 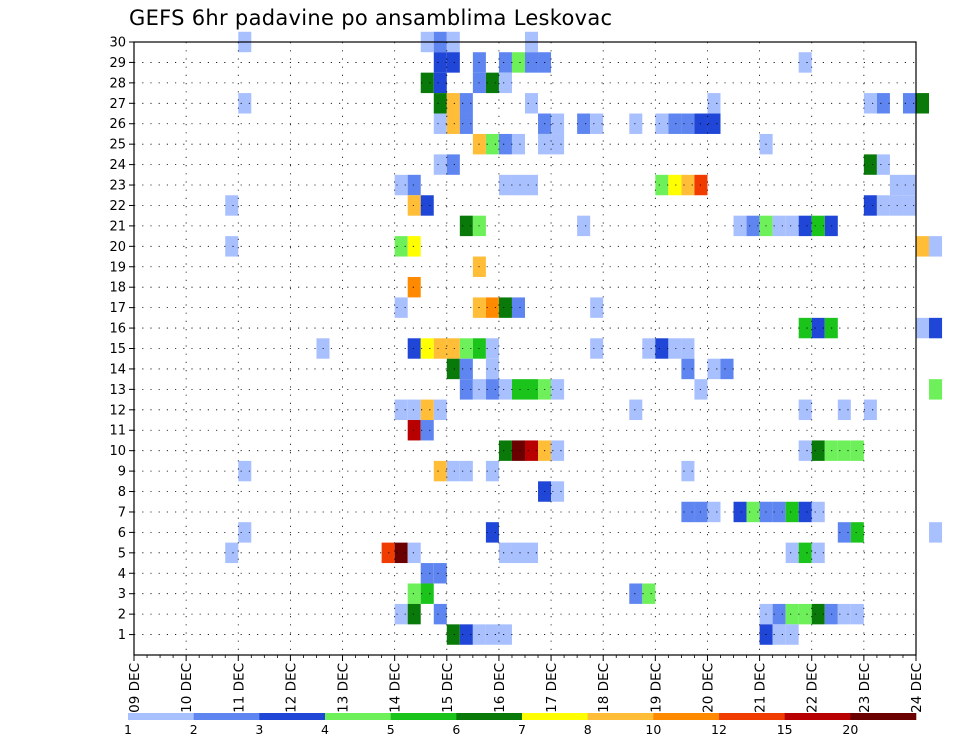 I want to click on y-tick-label: 13, so click(x=117, y=390).